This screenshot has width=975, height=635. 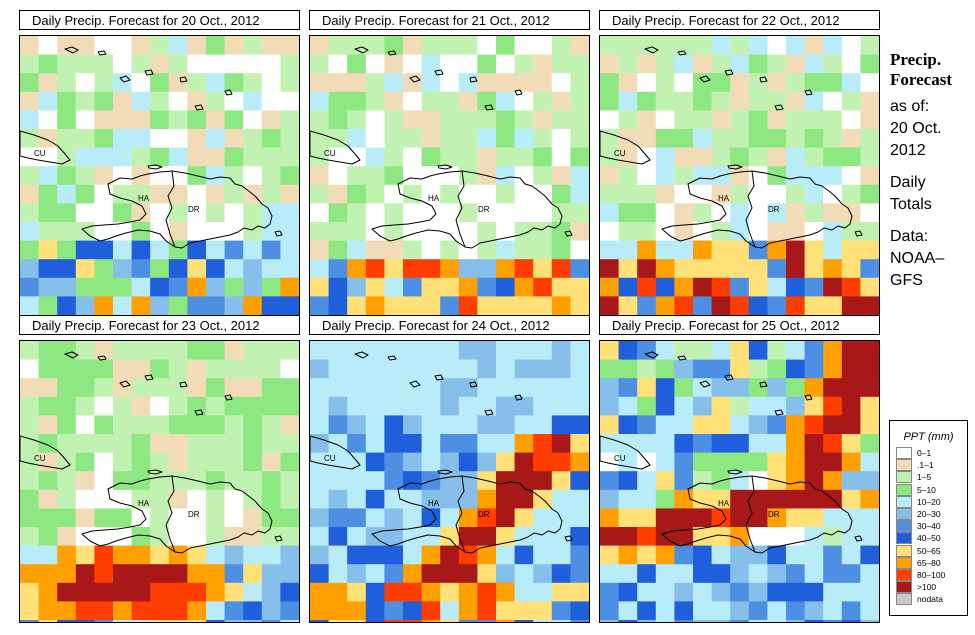 I want to click on legend-item: 5–10, so click(x=928, y=489).